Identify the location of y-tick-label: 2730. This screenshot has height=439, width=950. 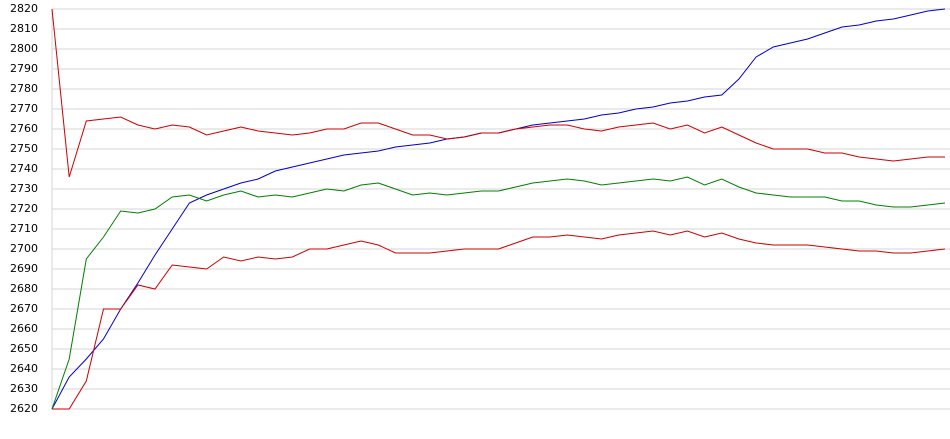
(24, 188).